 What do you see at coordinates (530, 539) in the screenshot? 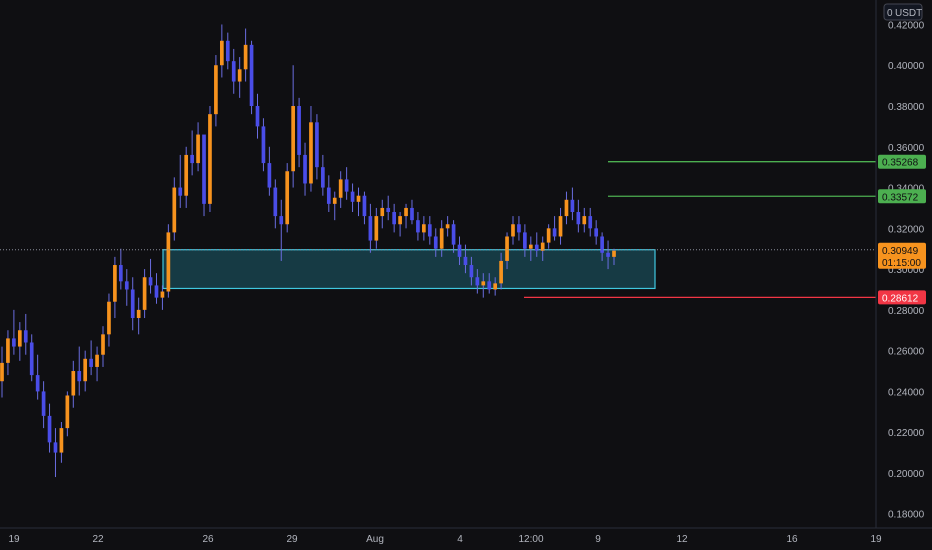
I see `time-tick-label: 12:00` at bounding box center [530, 539].